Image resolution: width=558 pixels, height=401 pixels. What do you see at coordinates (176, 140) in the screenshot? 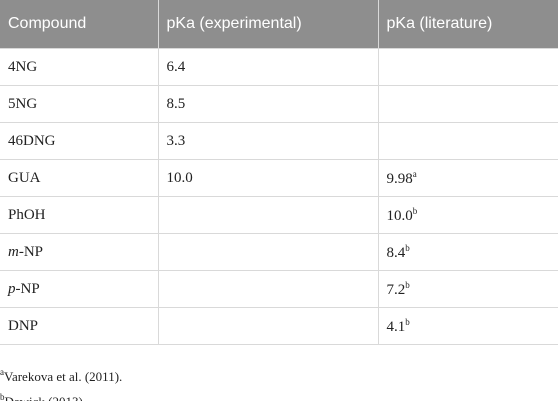
I see `experimental-value: 3.3` at bounding box center [176, 140].